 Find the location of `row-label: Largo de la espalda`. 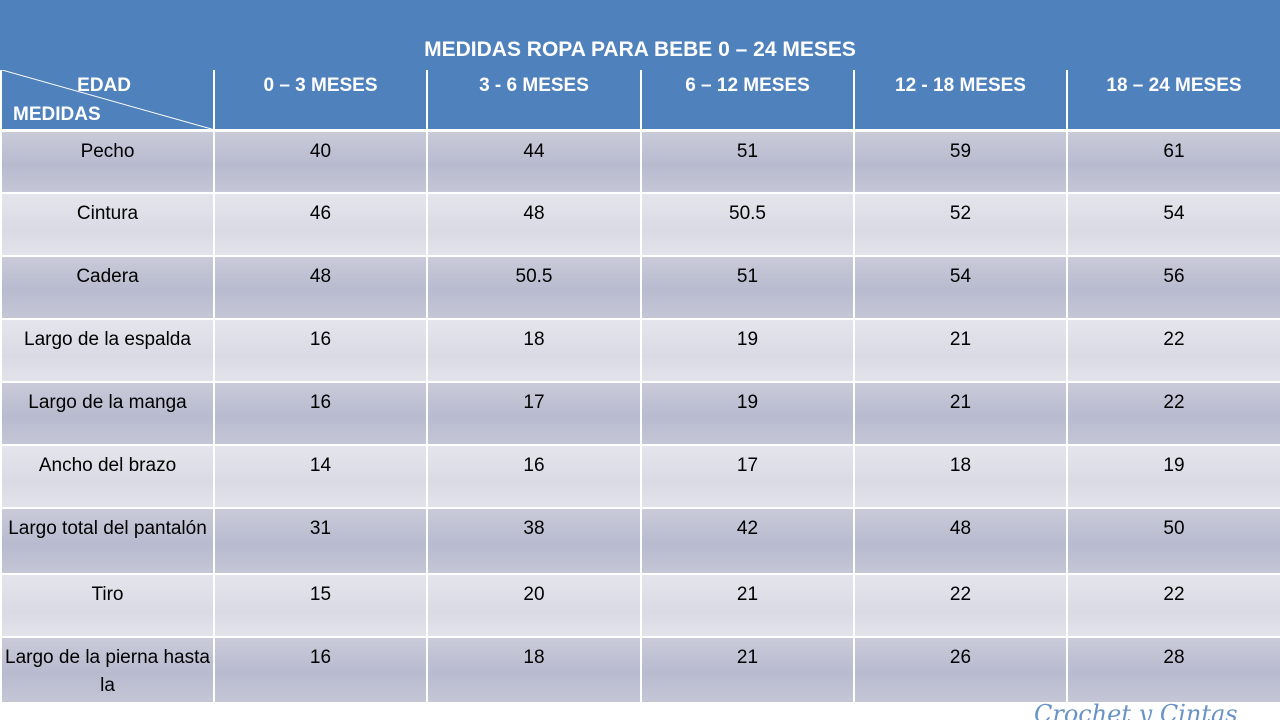

row-label: Largo de la espalda is located at coordinates (107, 351).